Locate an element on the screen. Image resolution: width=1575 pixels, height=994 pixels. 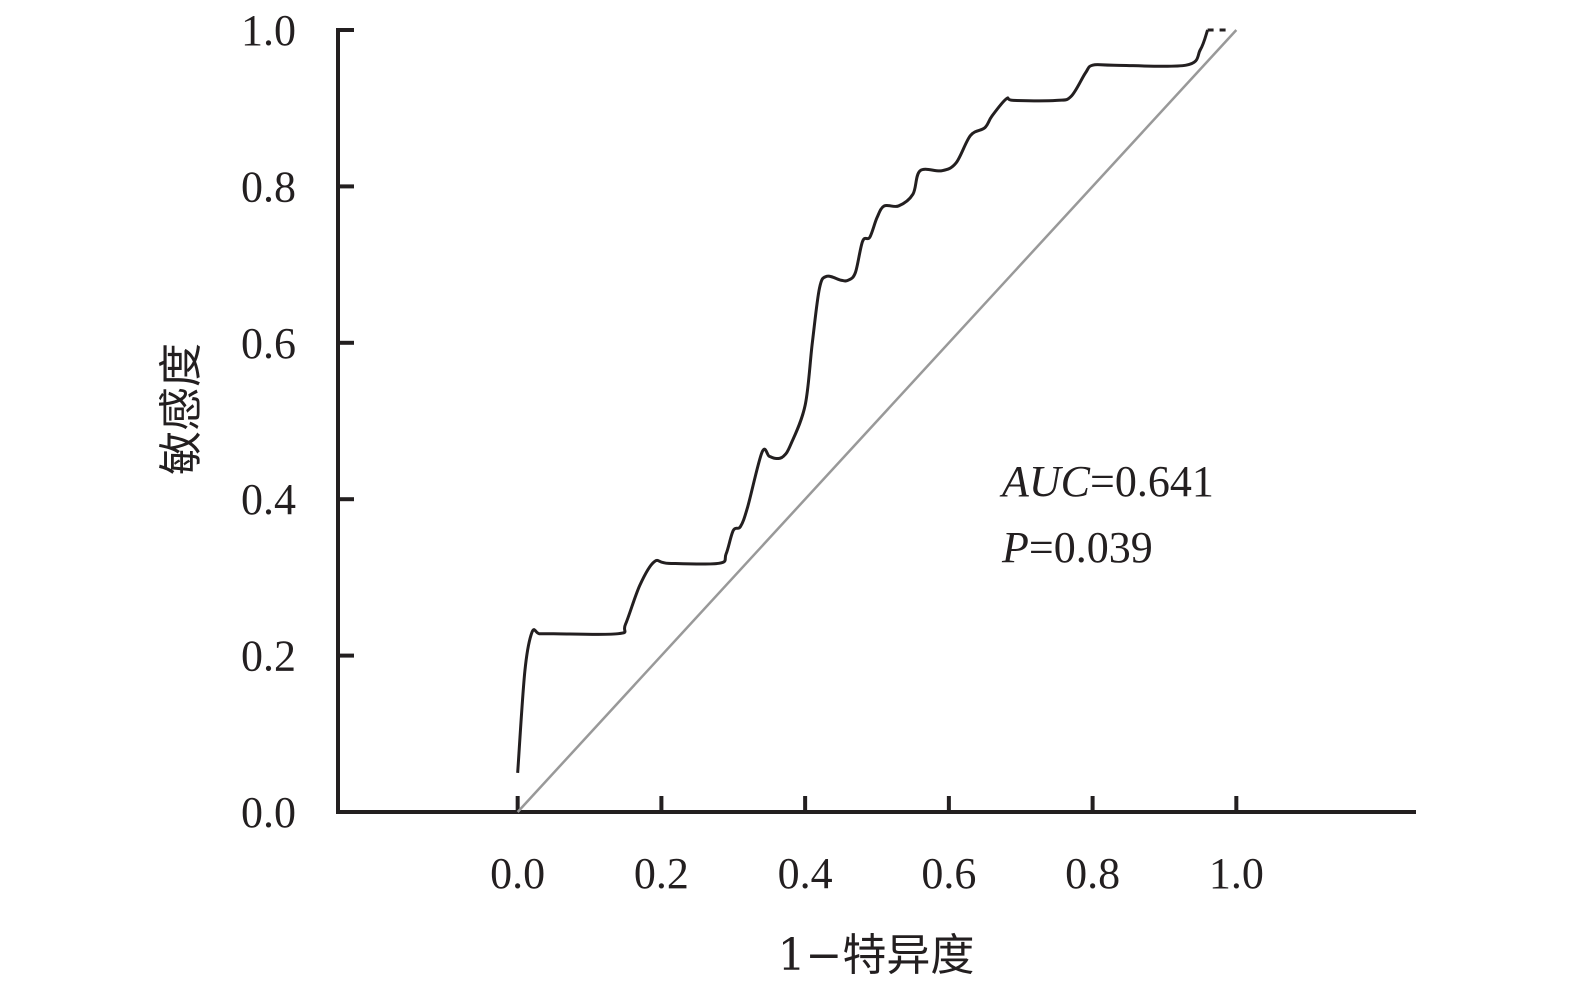
y-tick-label: 0.0 is located at coordinates (268, 812).